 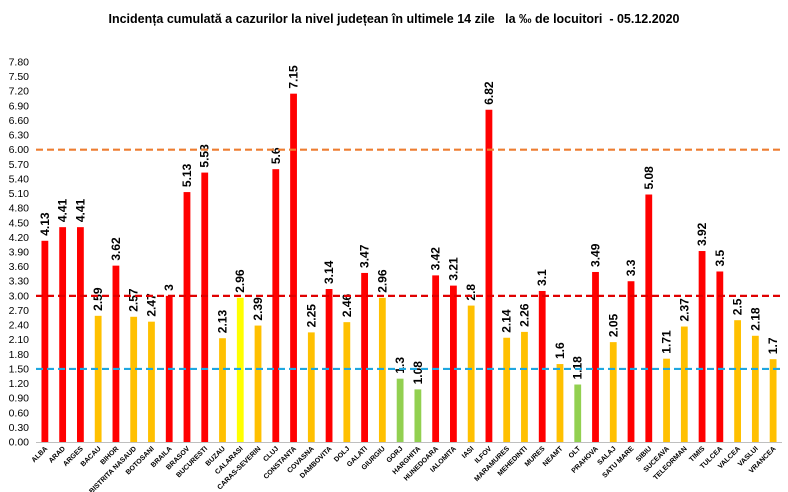 I want to click on bar-value-label: 2.14, so click(x=507, y=321).